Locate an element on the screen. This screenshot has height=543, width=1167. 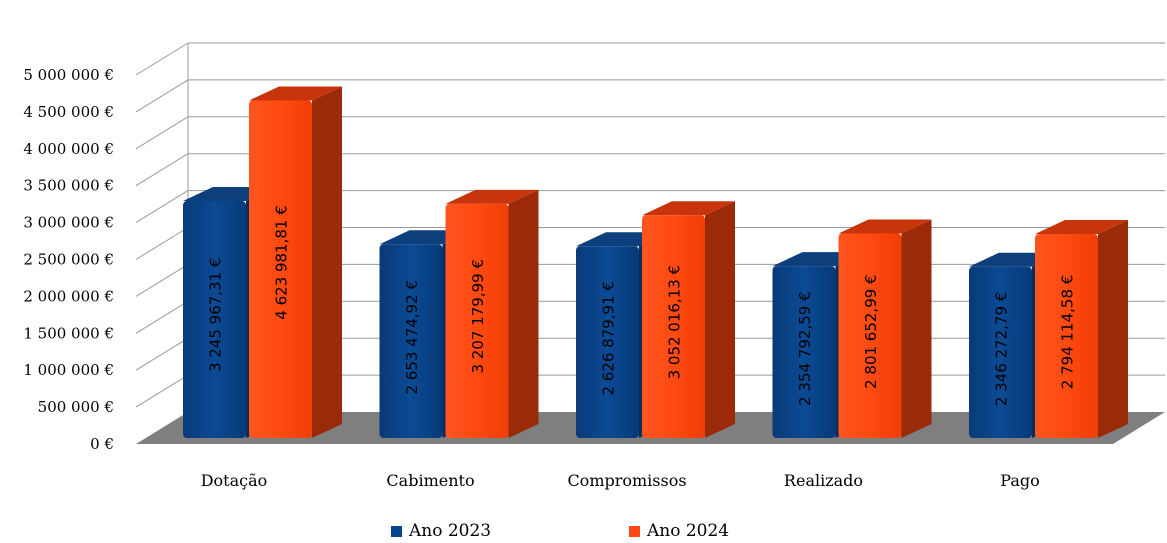
y-tick-label: 4 000 000 € is located at coordinates (68, 149).